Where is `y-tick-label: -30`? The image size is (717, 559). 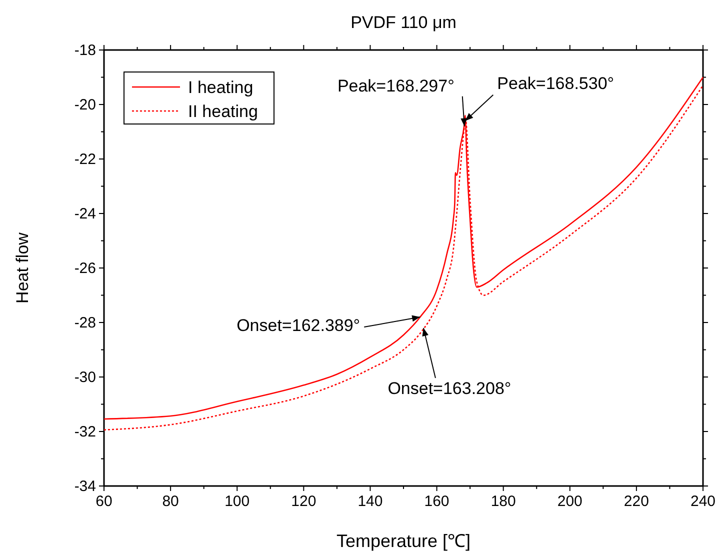
y-tick-label: -30 is located at coordinates (85, 377).